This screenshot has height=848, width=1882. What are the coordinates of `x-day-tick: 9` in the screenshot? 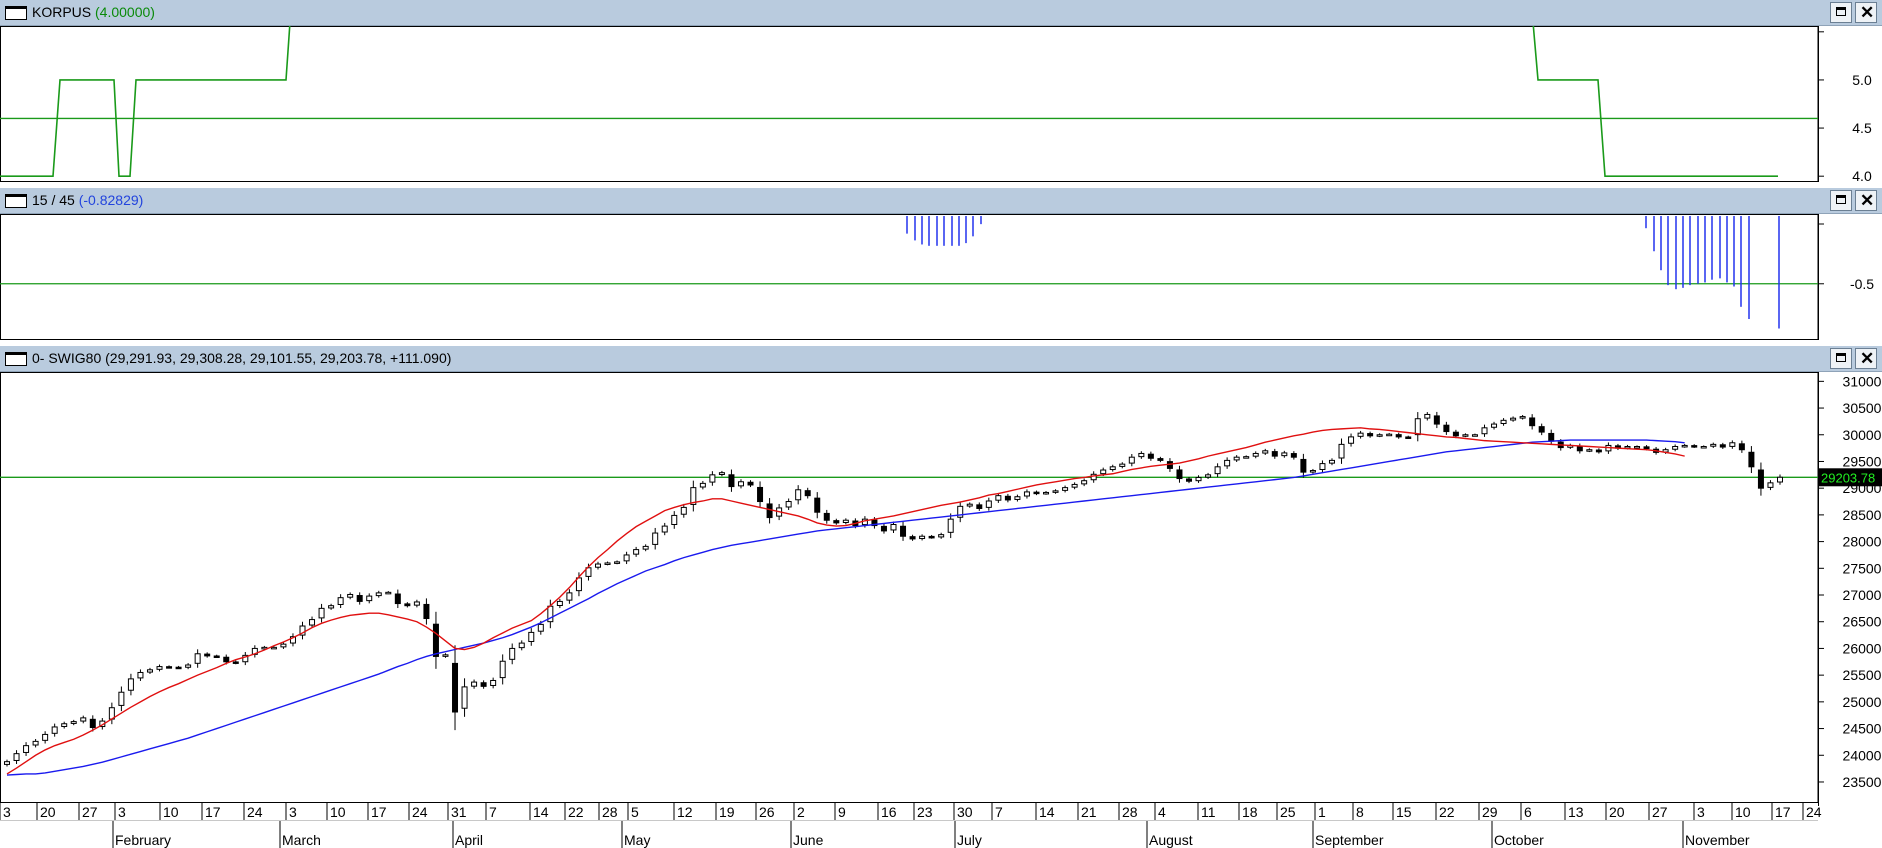 It's located at (842, 812).